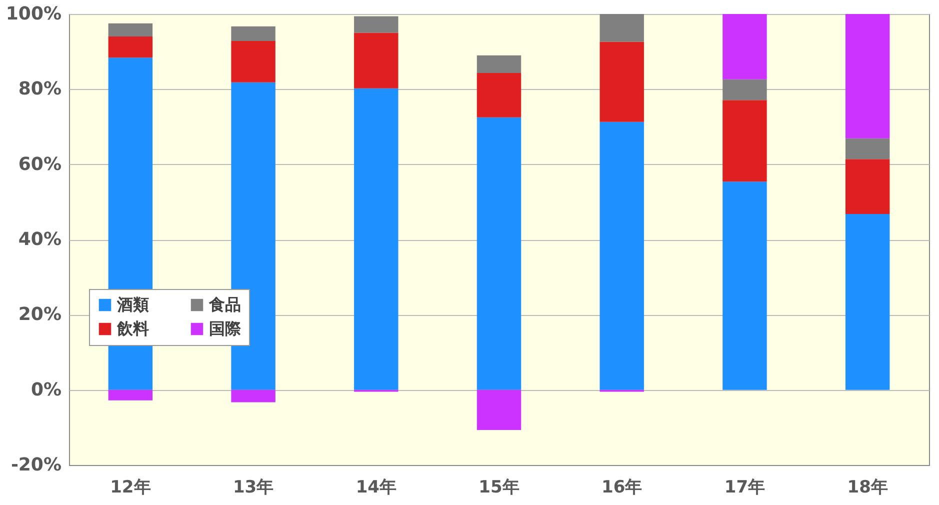 The image size is (939, 505). I want to click on x-tick-label: 13年, so click(253, 488).